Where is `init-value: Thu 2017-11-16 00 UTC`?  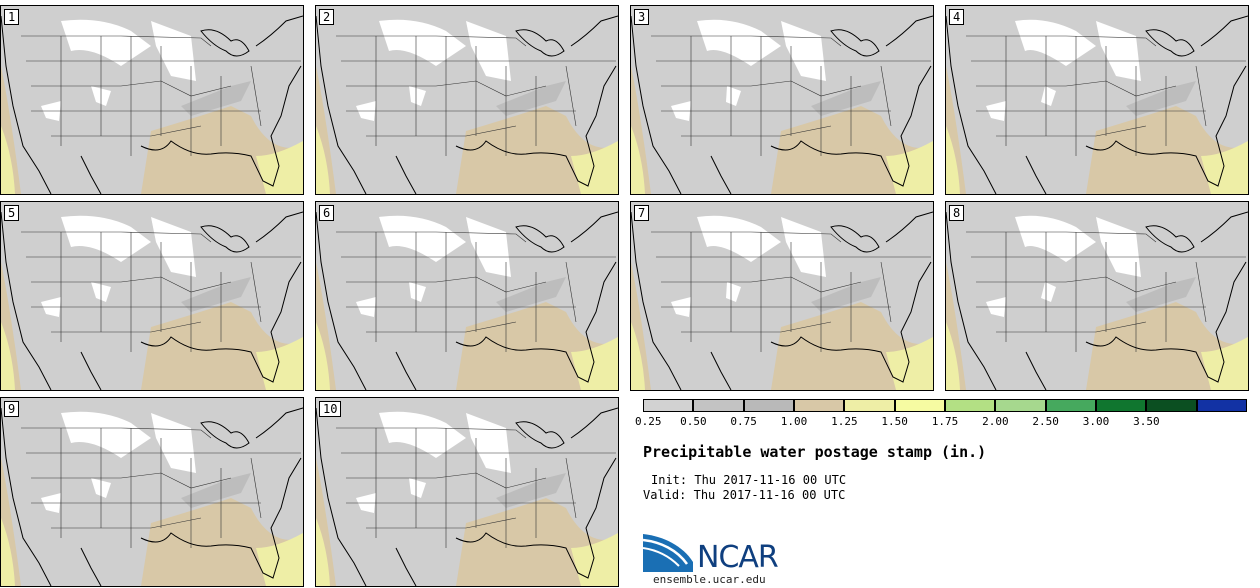 init-value: Thu 2017-11-16 00 UTC is located at coordinates (770, 480).